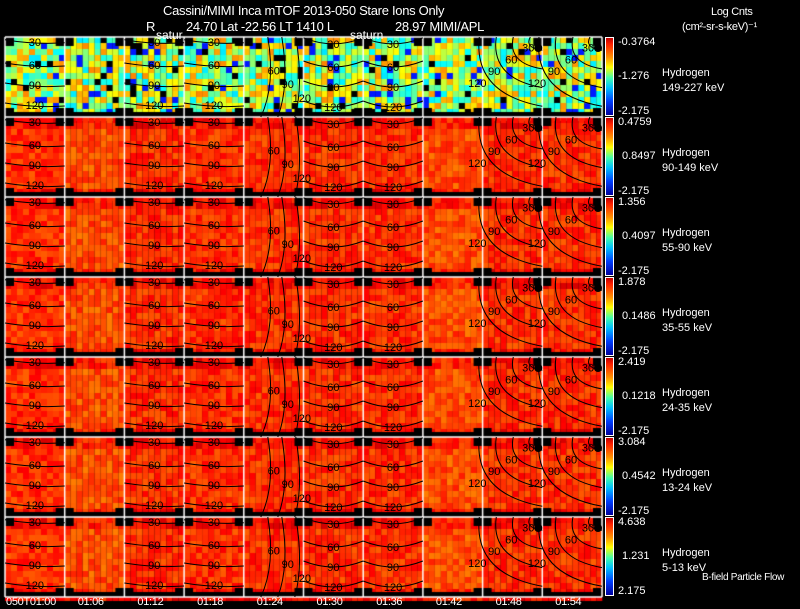  I want to click on colorbar-mid: 0.4542, so click(639, 476).